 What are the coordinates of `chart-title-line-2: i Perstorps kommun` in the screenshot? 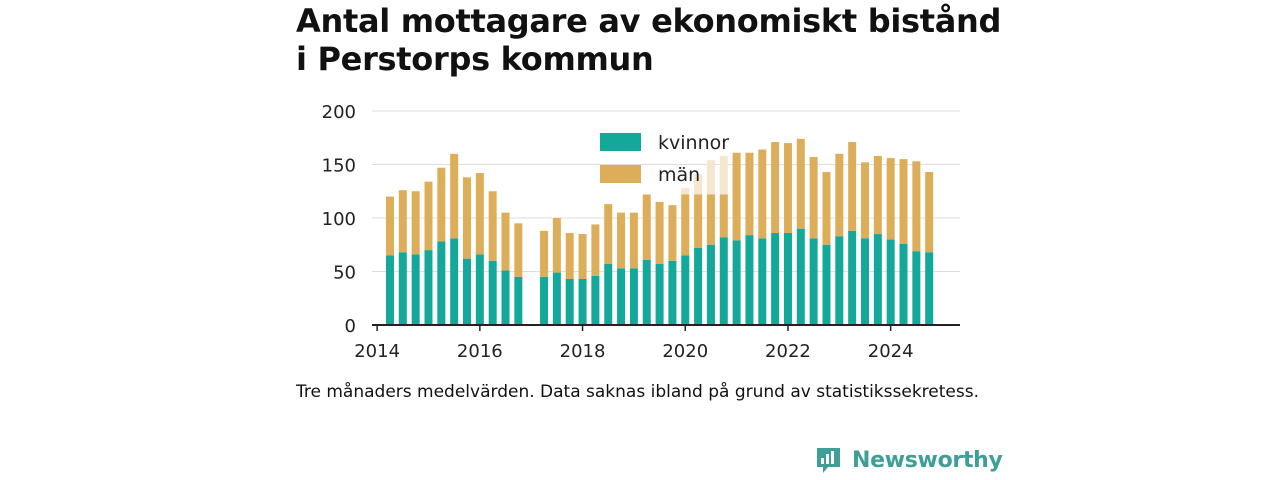 It's located at (475, 59).